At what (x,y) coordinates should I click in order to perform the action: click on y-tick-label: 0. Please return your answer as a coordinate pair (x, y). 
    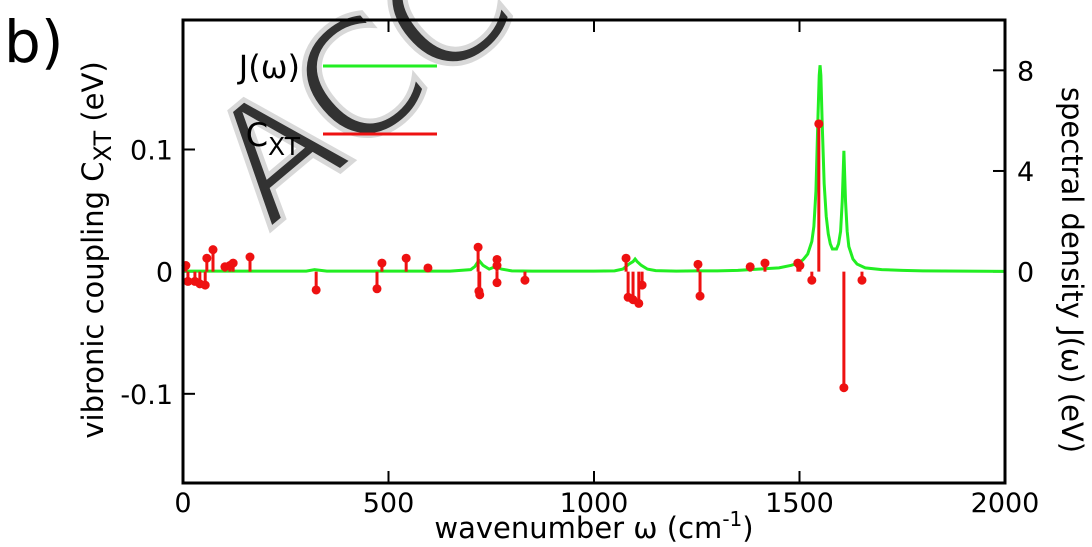
    Looking at the image, I should click on (164, 273).